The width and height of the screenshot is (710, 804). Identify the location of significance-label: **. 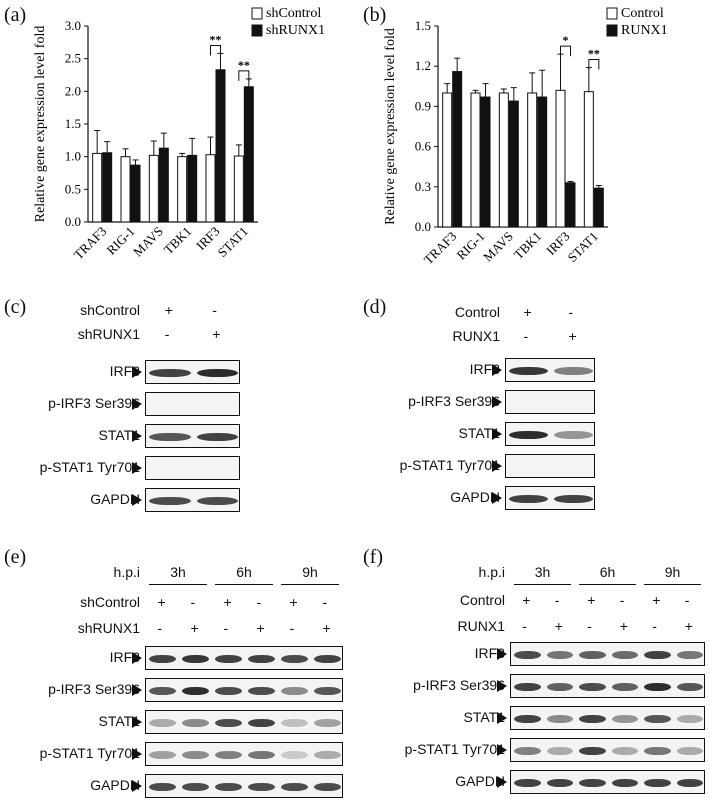
(594, 54).